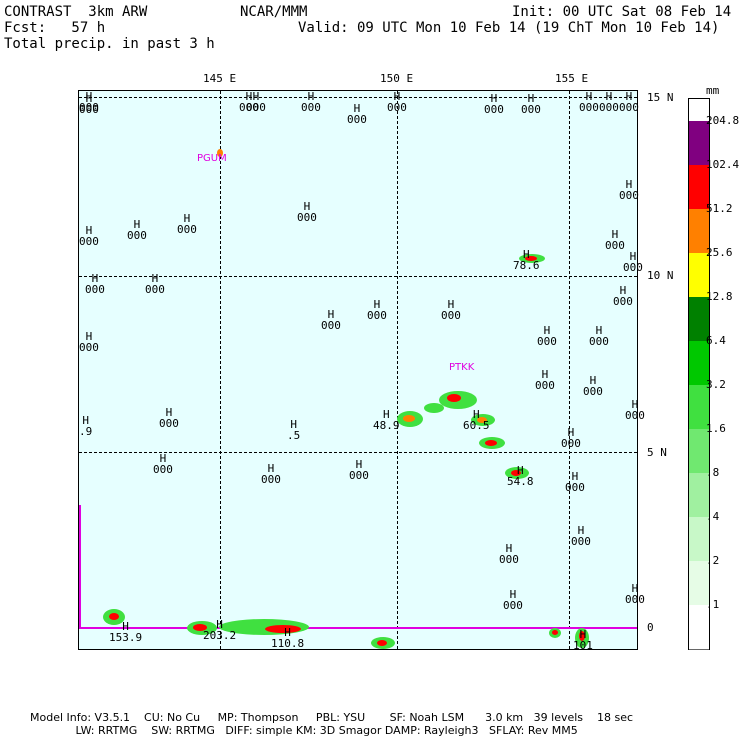  I want to click on legend-label: 204.8, so click(723, 120).